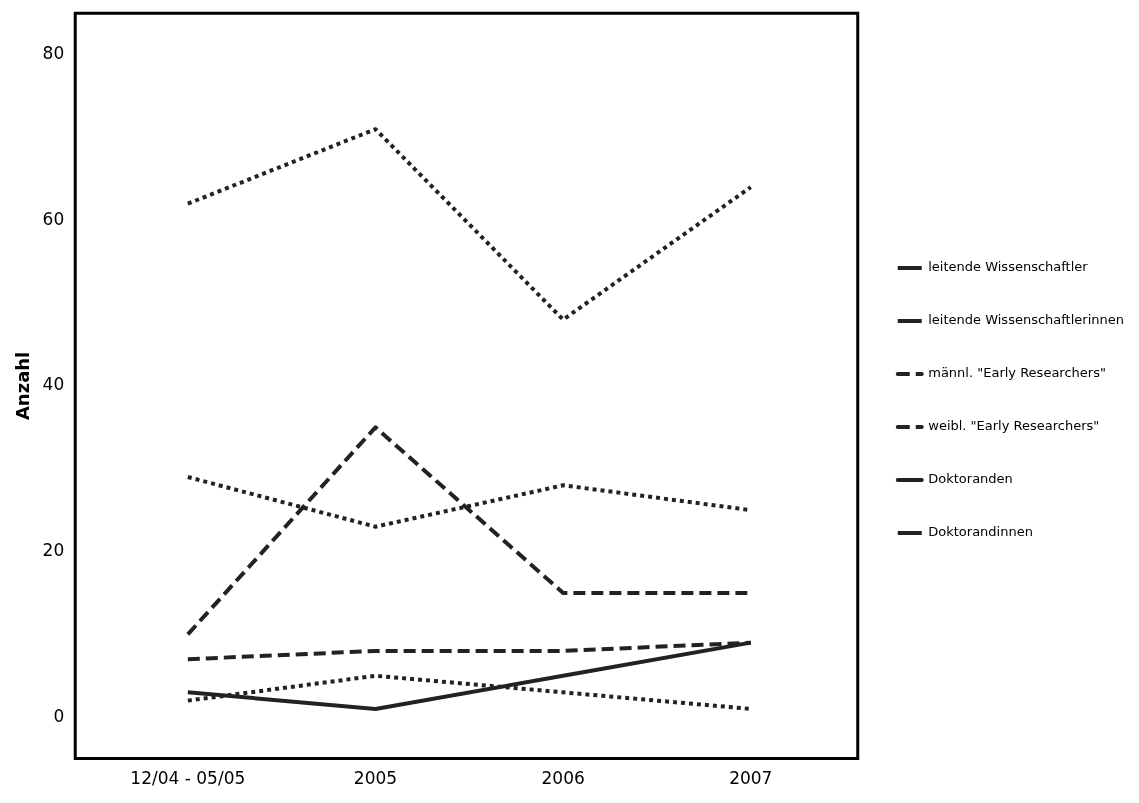  What do you see at coordinates (23, 386) in the screenshot?
I see `y-axis-title: Anzahl` at bounding box center [23, 386].